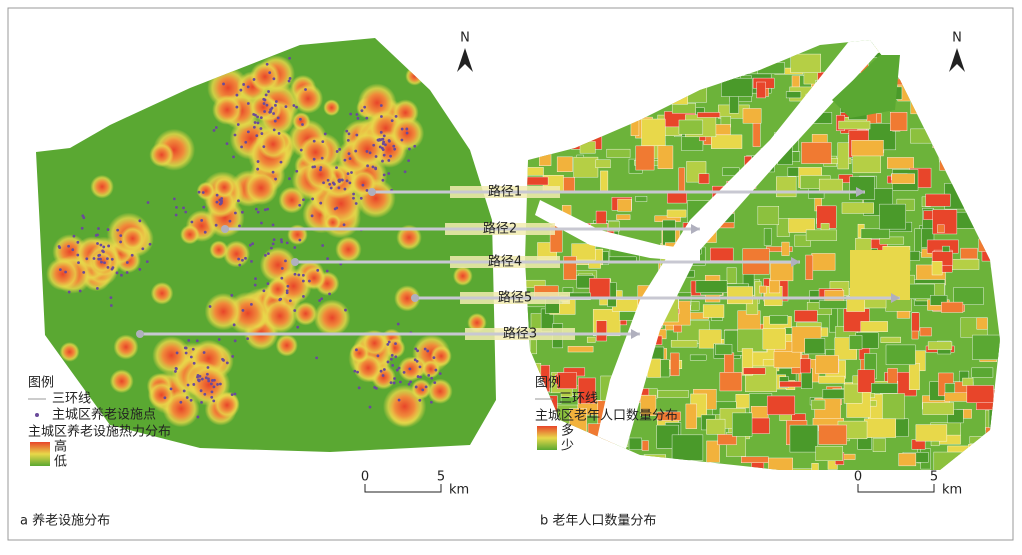  I want to click on caption: a 养老设施分布, so click(65, 521).